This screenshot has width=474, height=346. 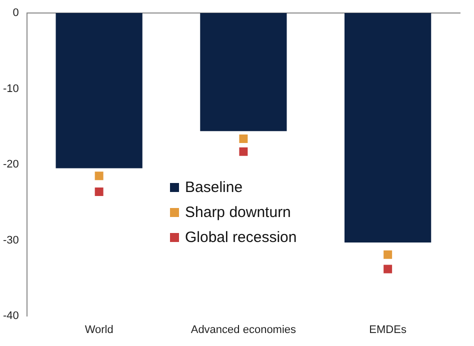 I want to click on y-tick-label: -30, so click(x=10, y=240).